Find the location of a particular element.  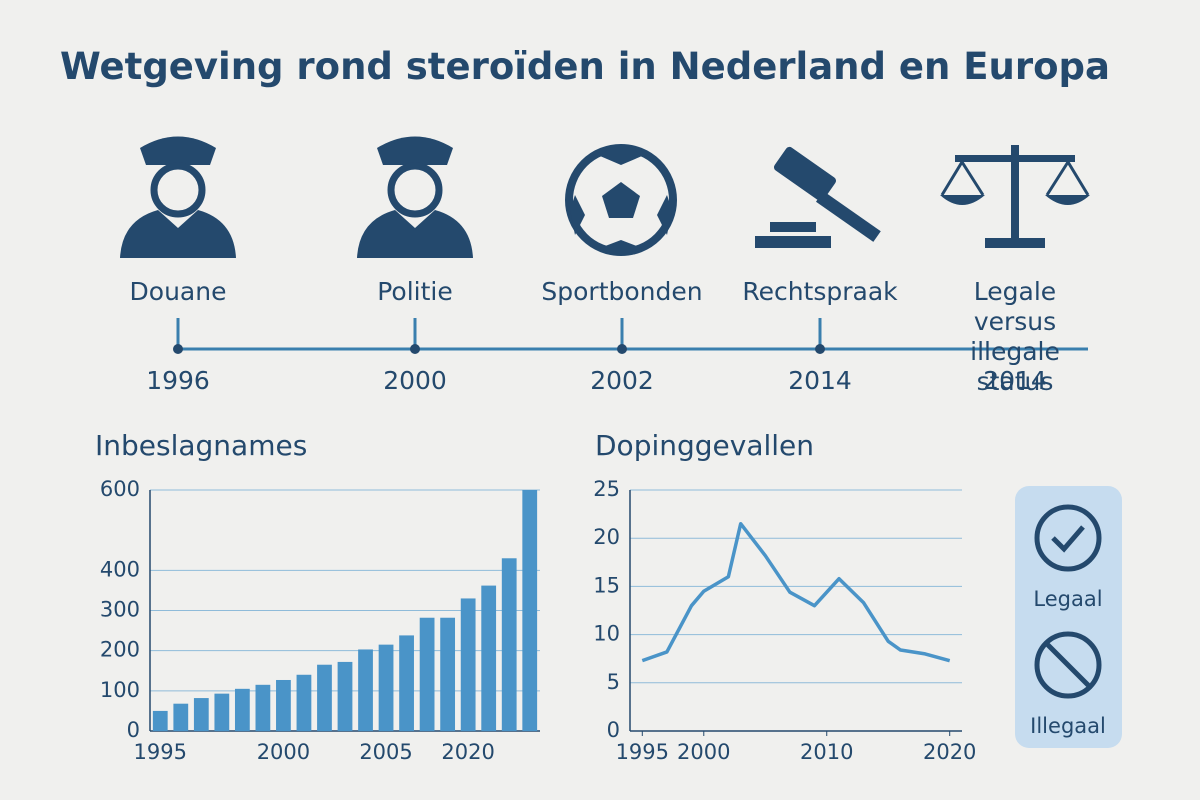

check-mark is located at coordinates (1068, 539).